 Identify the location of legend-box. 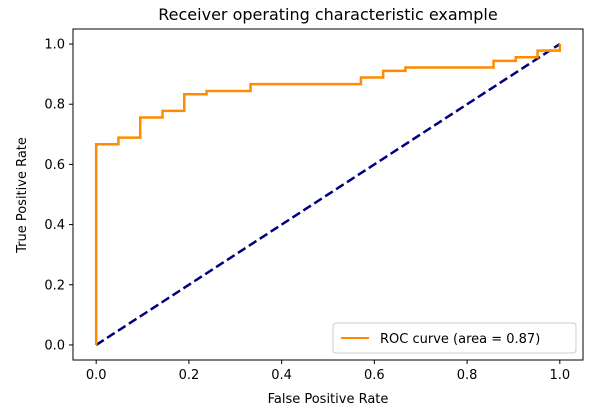
(454, 338).